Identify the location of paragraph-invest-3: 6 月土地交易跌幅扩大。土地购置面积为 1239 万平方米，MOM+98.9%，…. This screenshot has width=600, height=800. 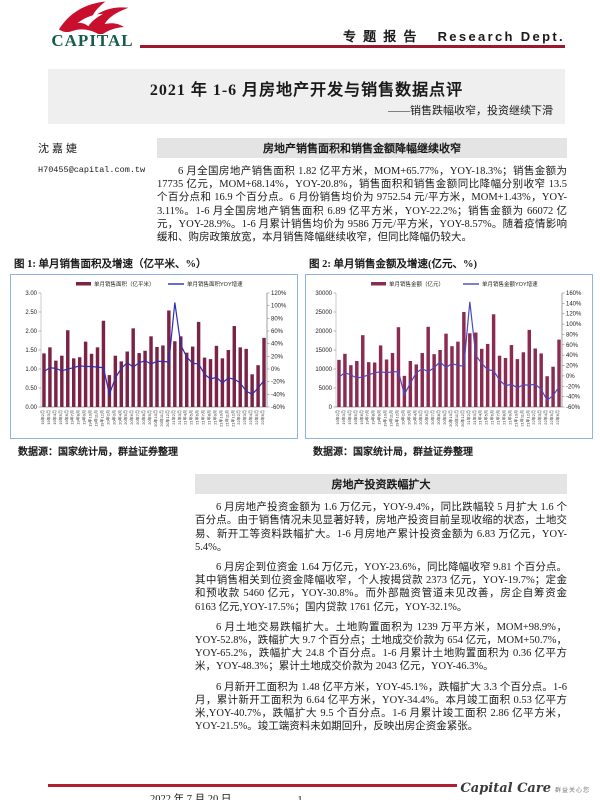
(381, 647).